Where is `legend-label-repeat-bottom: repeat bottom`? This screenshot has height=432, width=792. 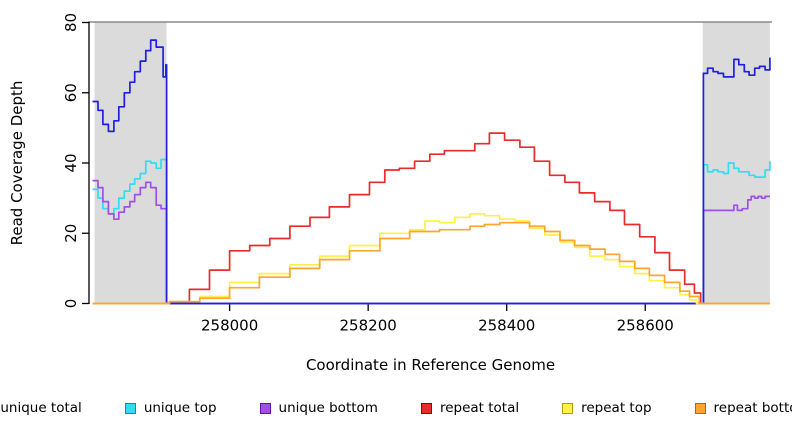
legend-label-repeat-bottom: repeat bottom is located at coordinates (752, 408).